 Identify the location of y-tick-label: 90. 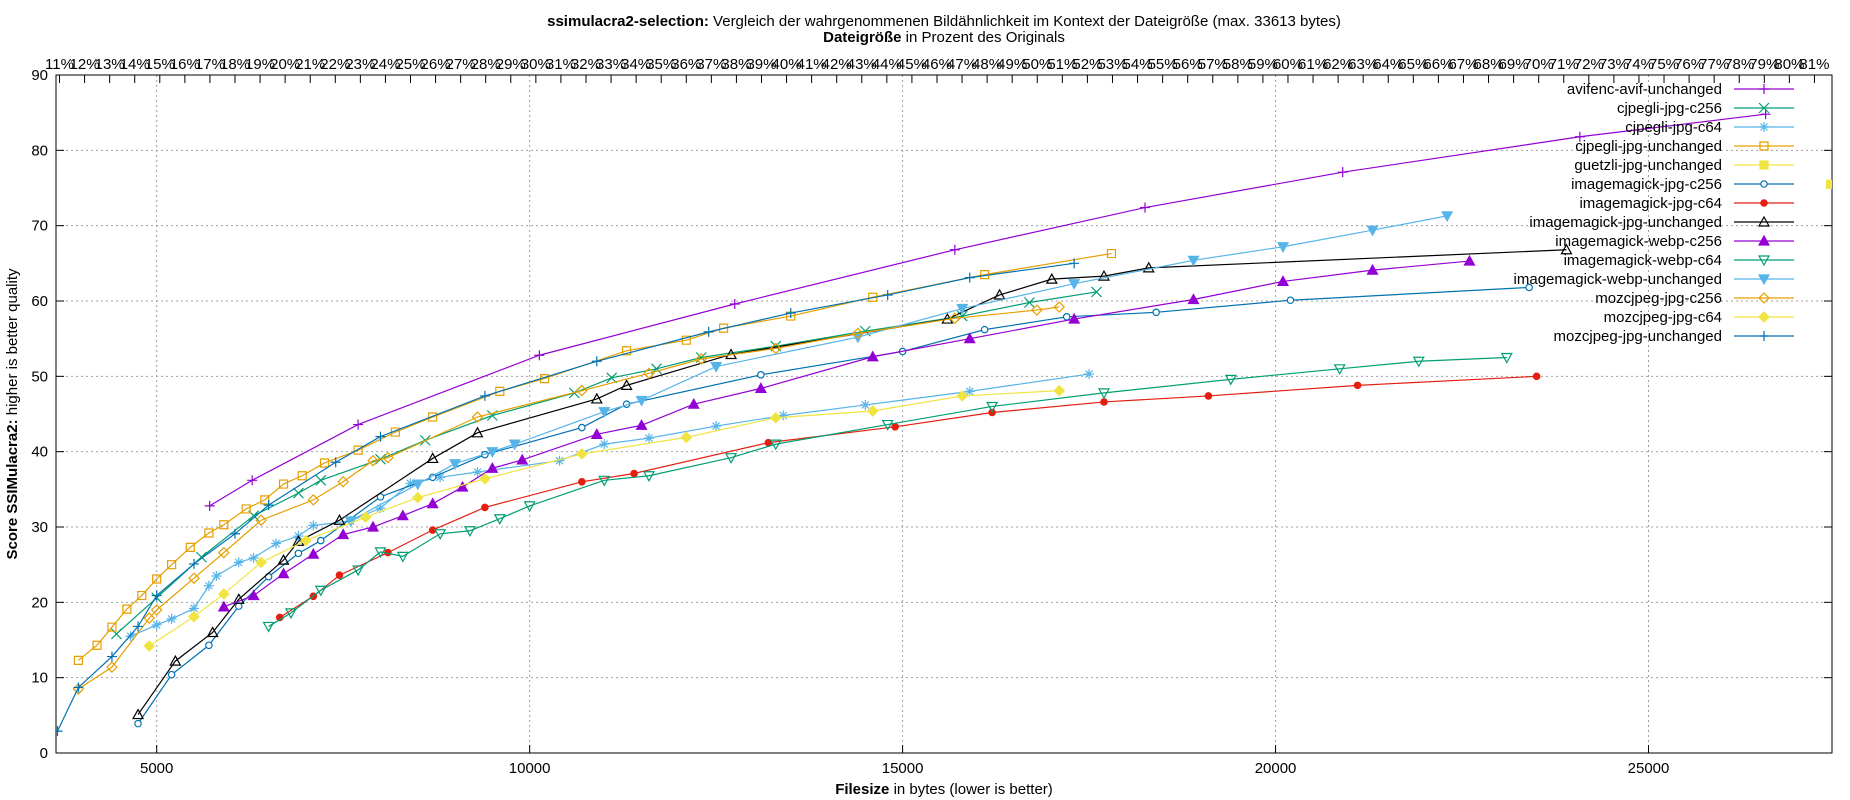
(39, 75).